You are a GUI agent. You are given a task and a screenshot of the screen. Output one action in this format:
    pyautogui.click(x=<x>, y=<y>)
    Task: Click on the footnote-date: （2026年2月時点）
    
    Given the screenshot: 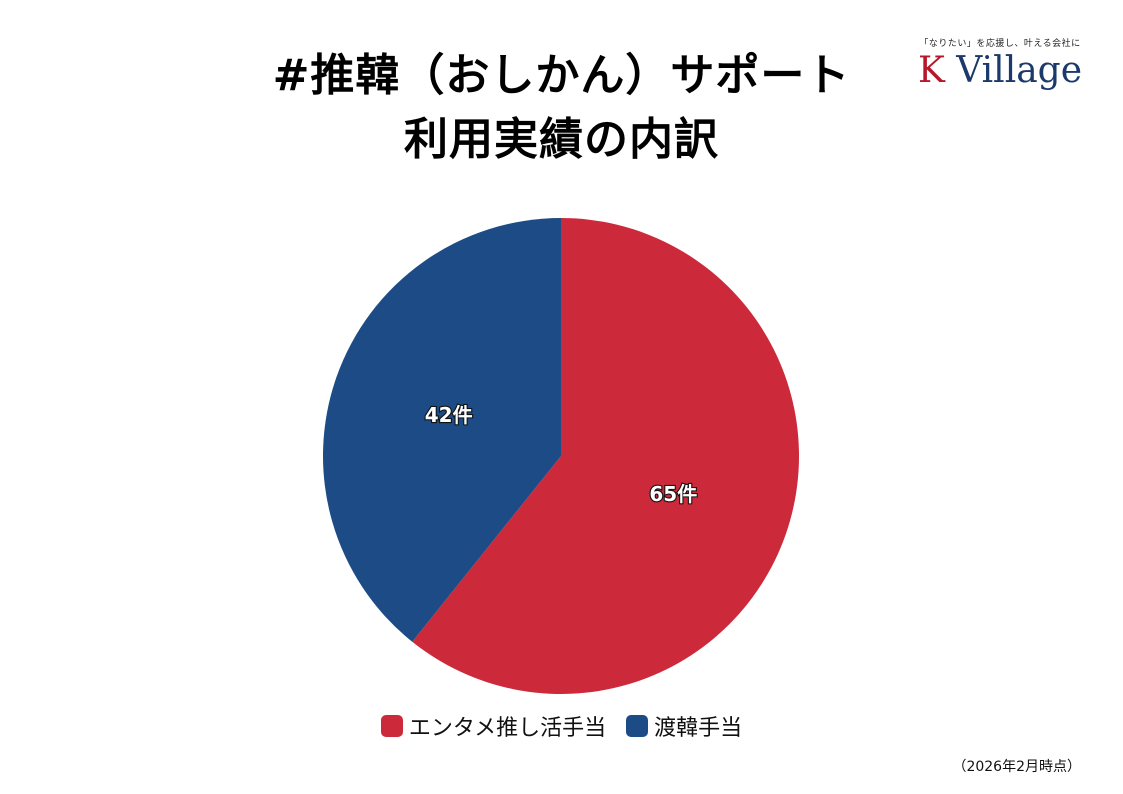 What is the action you would take?
    pyautogui.click(x=1016, y=767)
    